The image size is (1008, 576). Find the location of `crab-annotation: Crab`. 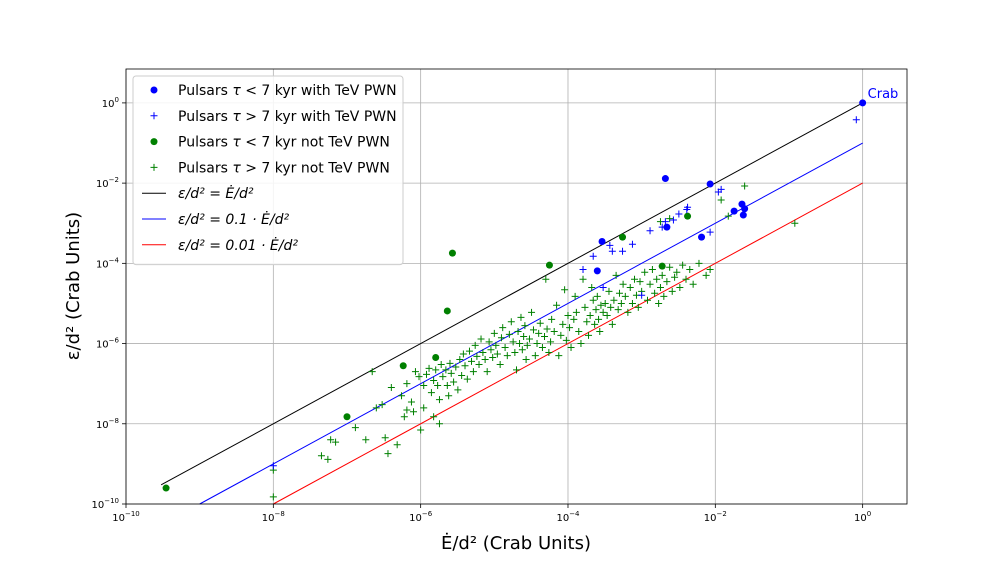

crab-annotation: Crab is located at coordinates (883, 94).